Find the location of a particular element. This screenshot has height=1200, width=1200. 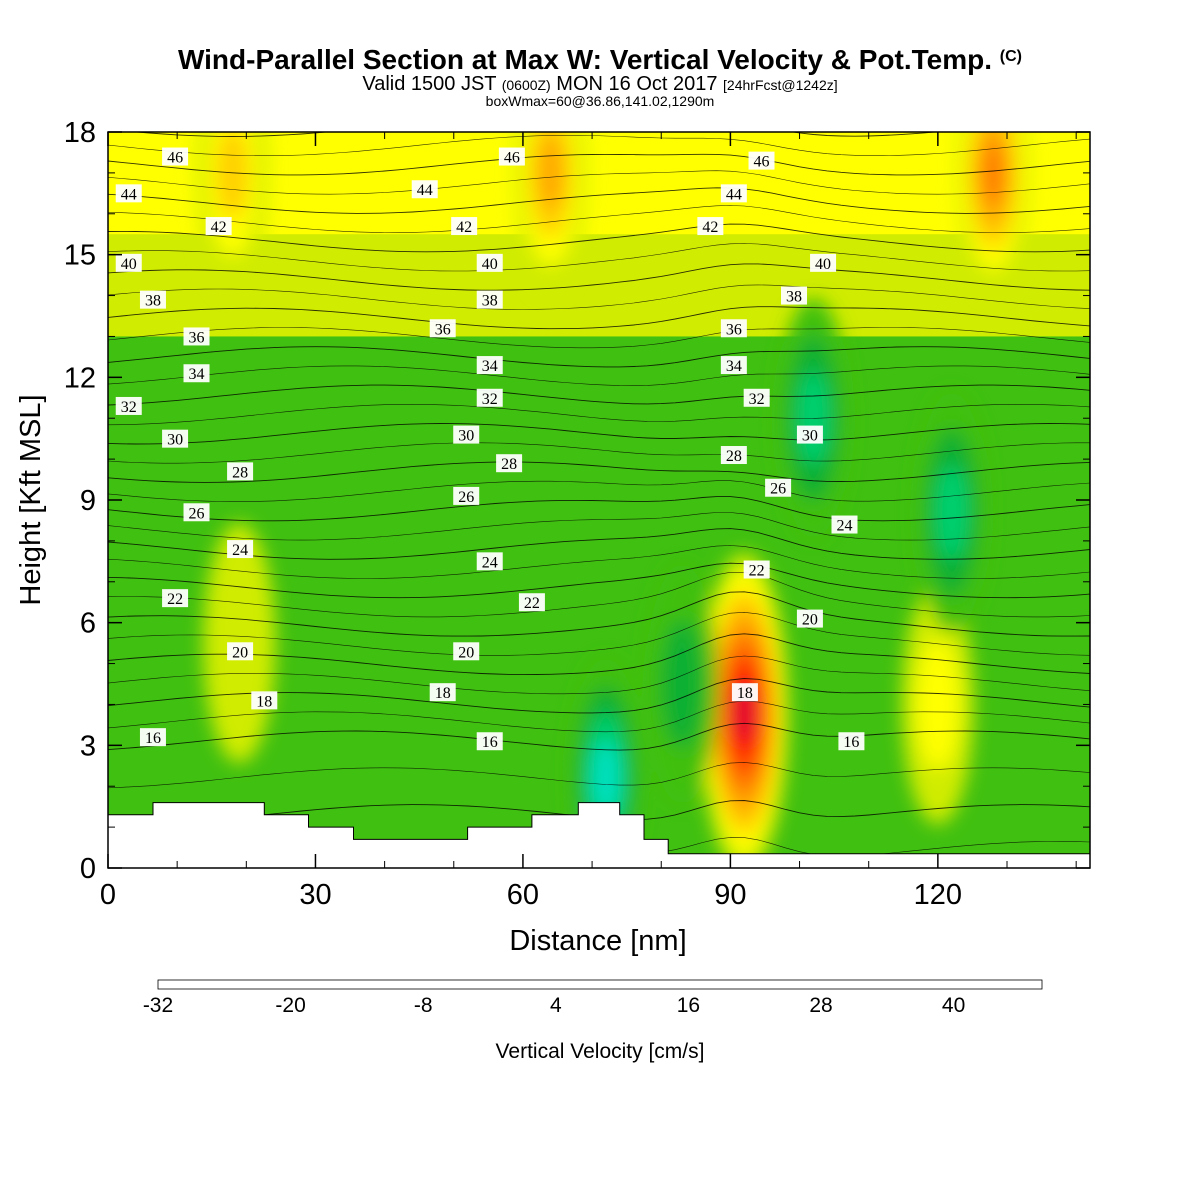

contour-label-text: 22 is located at coordinates (532, 603).